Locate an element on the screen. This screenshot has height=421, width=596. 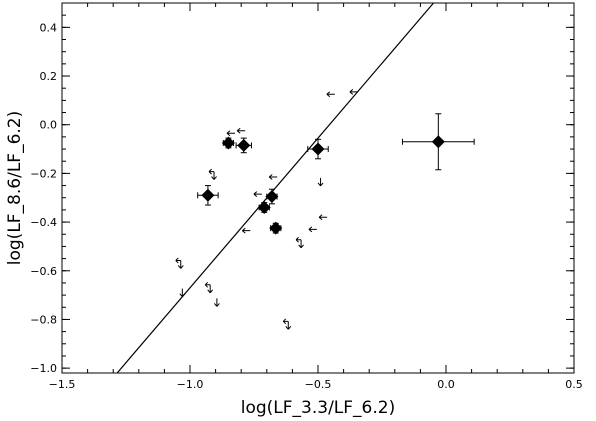
y-axis-label: log(LF_8.6/LF_6.2) is located at coordinates (15, 188).